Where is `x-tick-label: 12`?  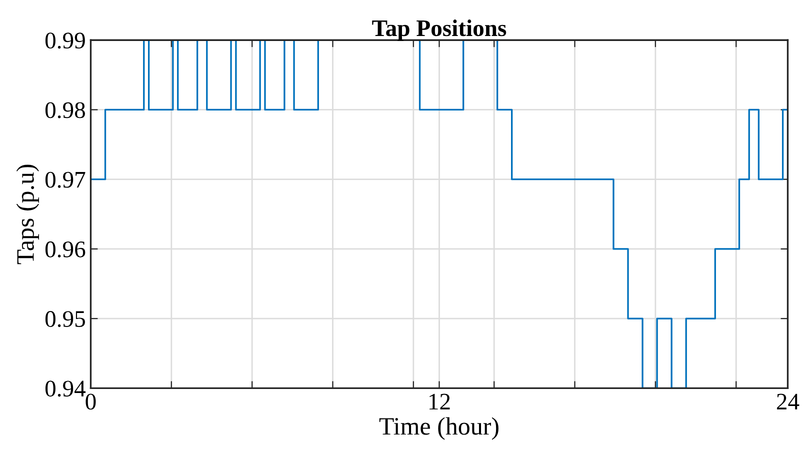 x-tick-label: 12 is located at coordinates (440, 402).